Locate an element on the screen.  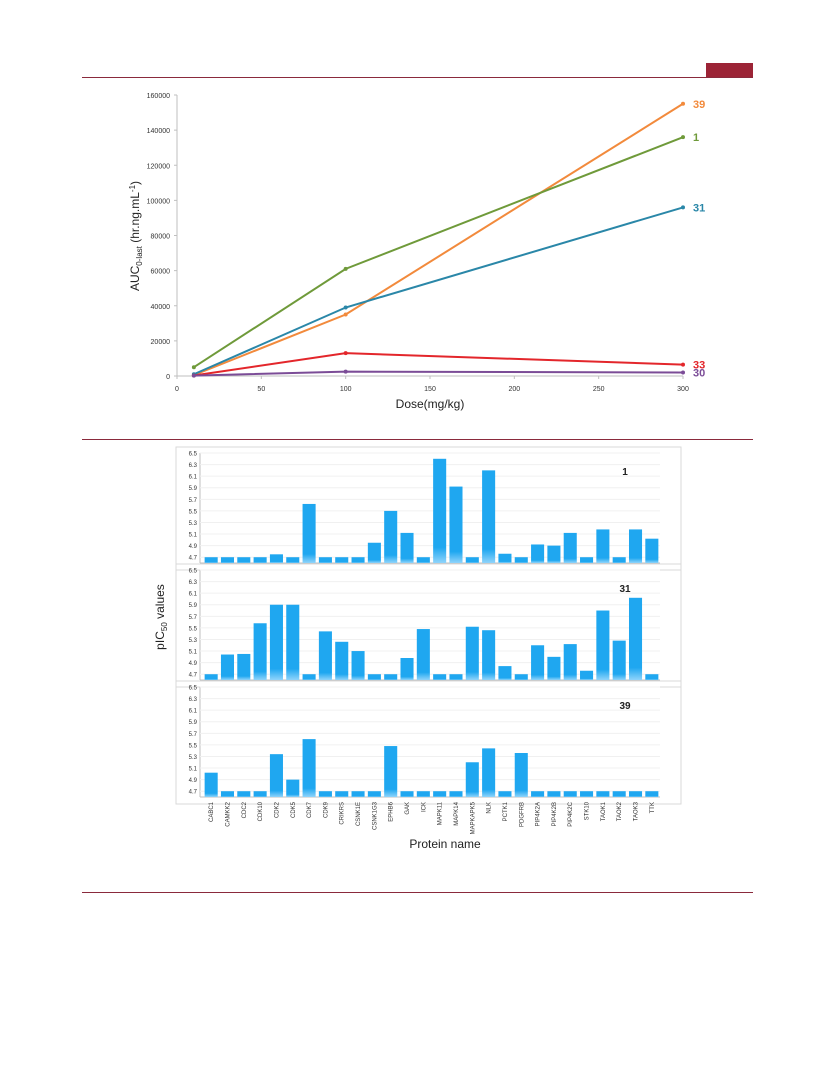
bar-panel-y-tick-label: 4.7 is located at coordinates (193, 559).